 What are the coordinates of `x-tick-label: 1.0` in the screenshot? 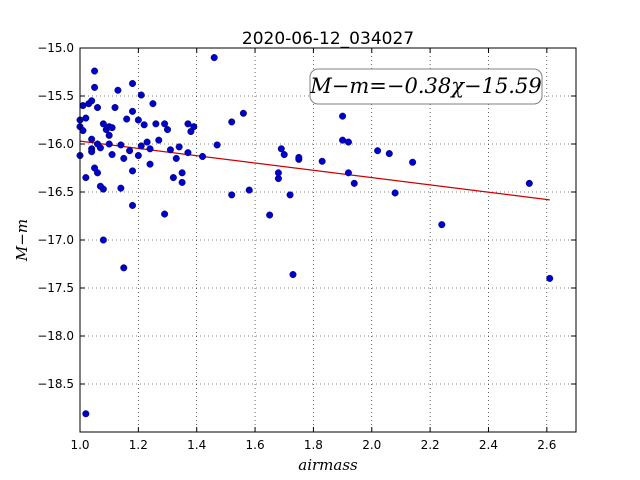 It's located at (79, 445).